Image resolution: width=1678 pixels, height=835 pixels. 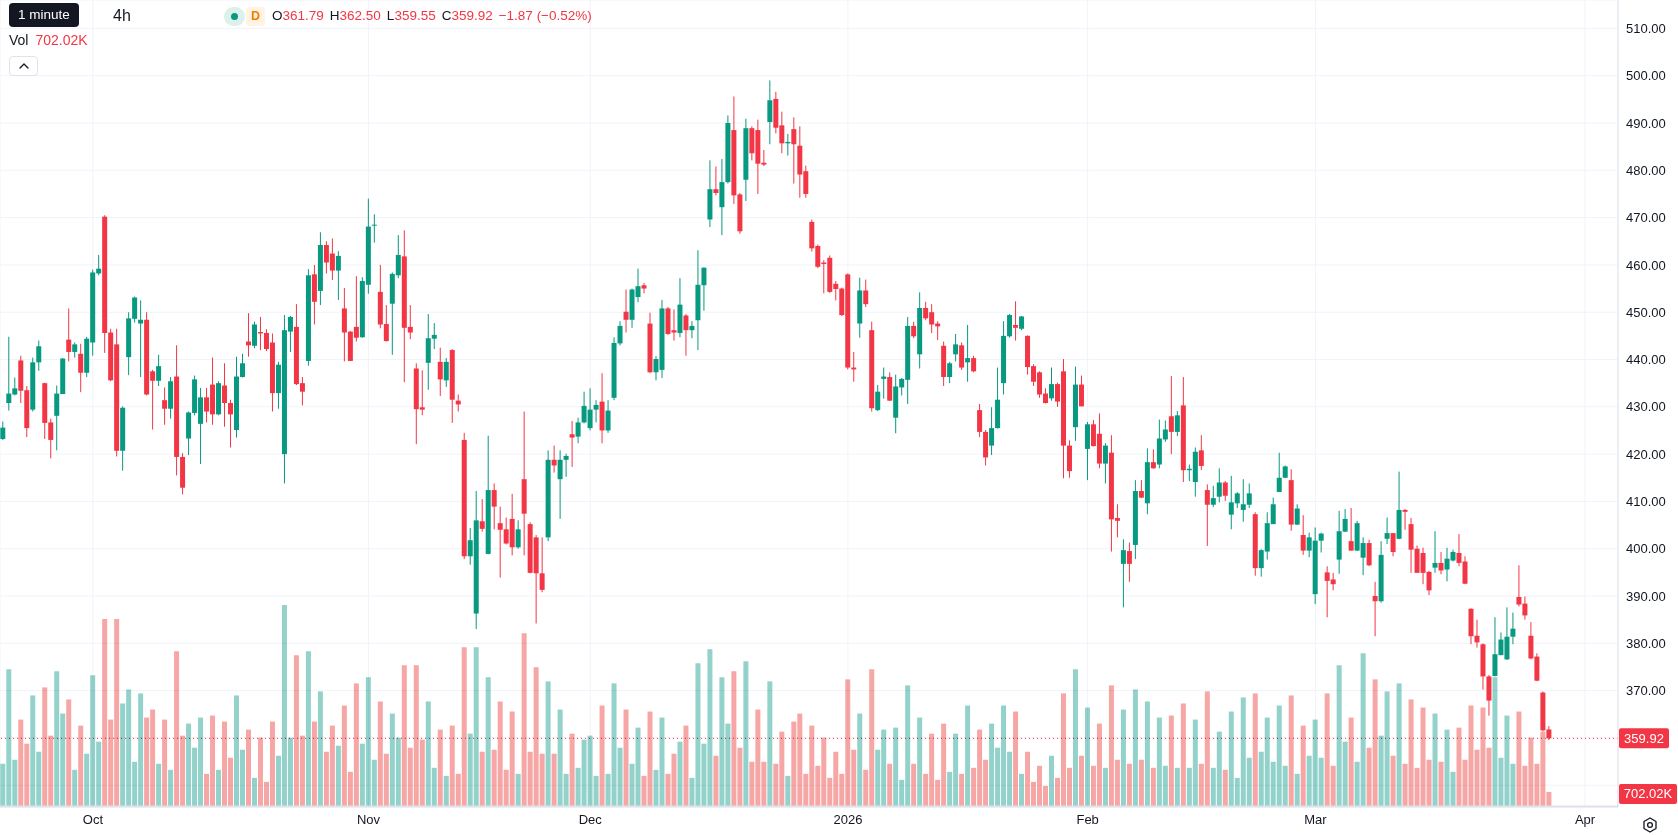 I want to click on x-tick-label: Oct, so click(x=93, y=820).